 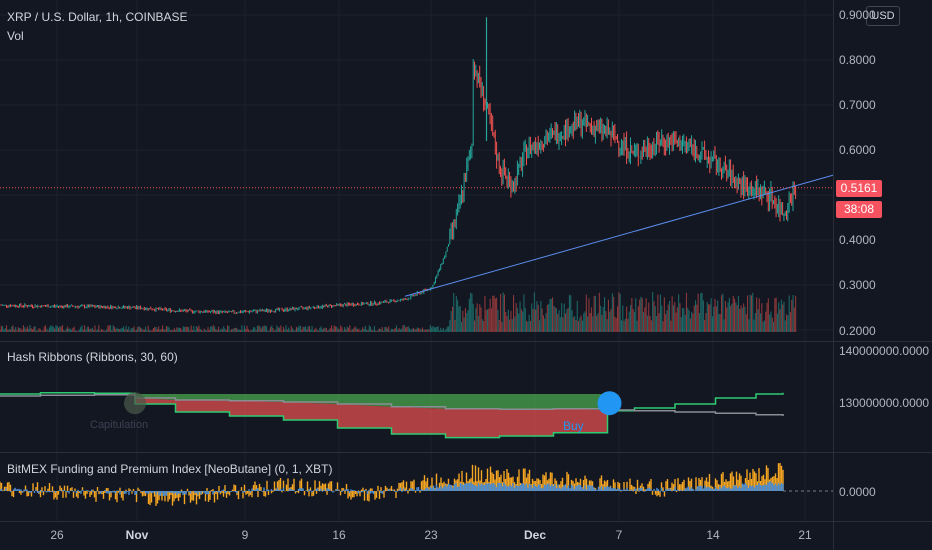 What do you see at coordinates (97, 17) in the screenshot?
I see `symbol-title: XRP / U.S. Dollar, 1h, COINBASE` at bounding box center [97, 17].